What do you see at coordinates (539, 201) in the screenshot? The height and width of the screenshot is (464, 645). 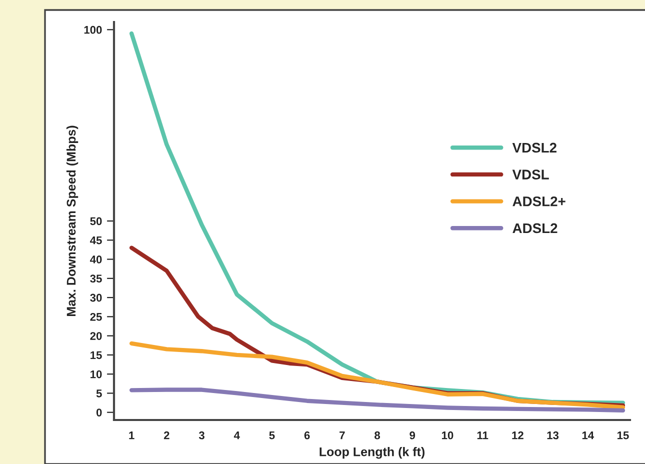 I see `legend-label: ADSL2+` at bounding box center [539, 201].